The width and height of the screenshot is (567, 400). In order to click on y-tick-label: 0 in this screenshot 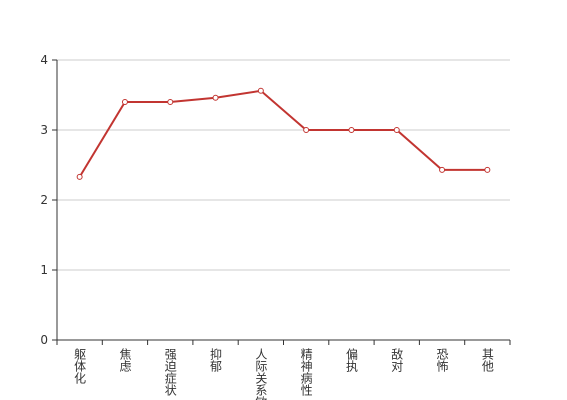, I will do `click(44, 340)`.